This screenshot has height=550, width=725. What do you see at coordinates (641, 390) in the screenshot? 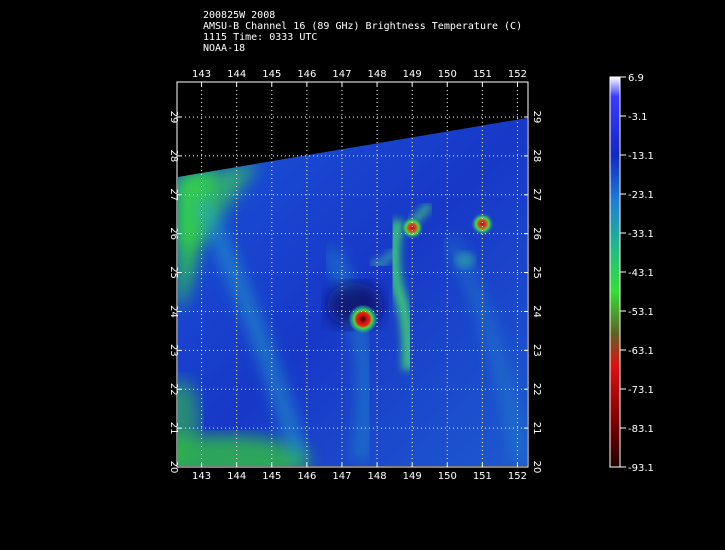
I see `colorbar-label: -73.1` at bounding box center [641, 390].